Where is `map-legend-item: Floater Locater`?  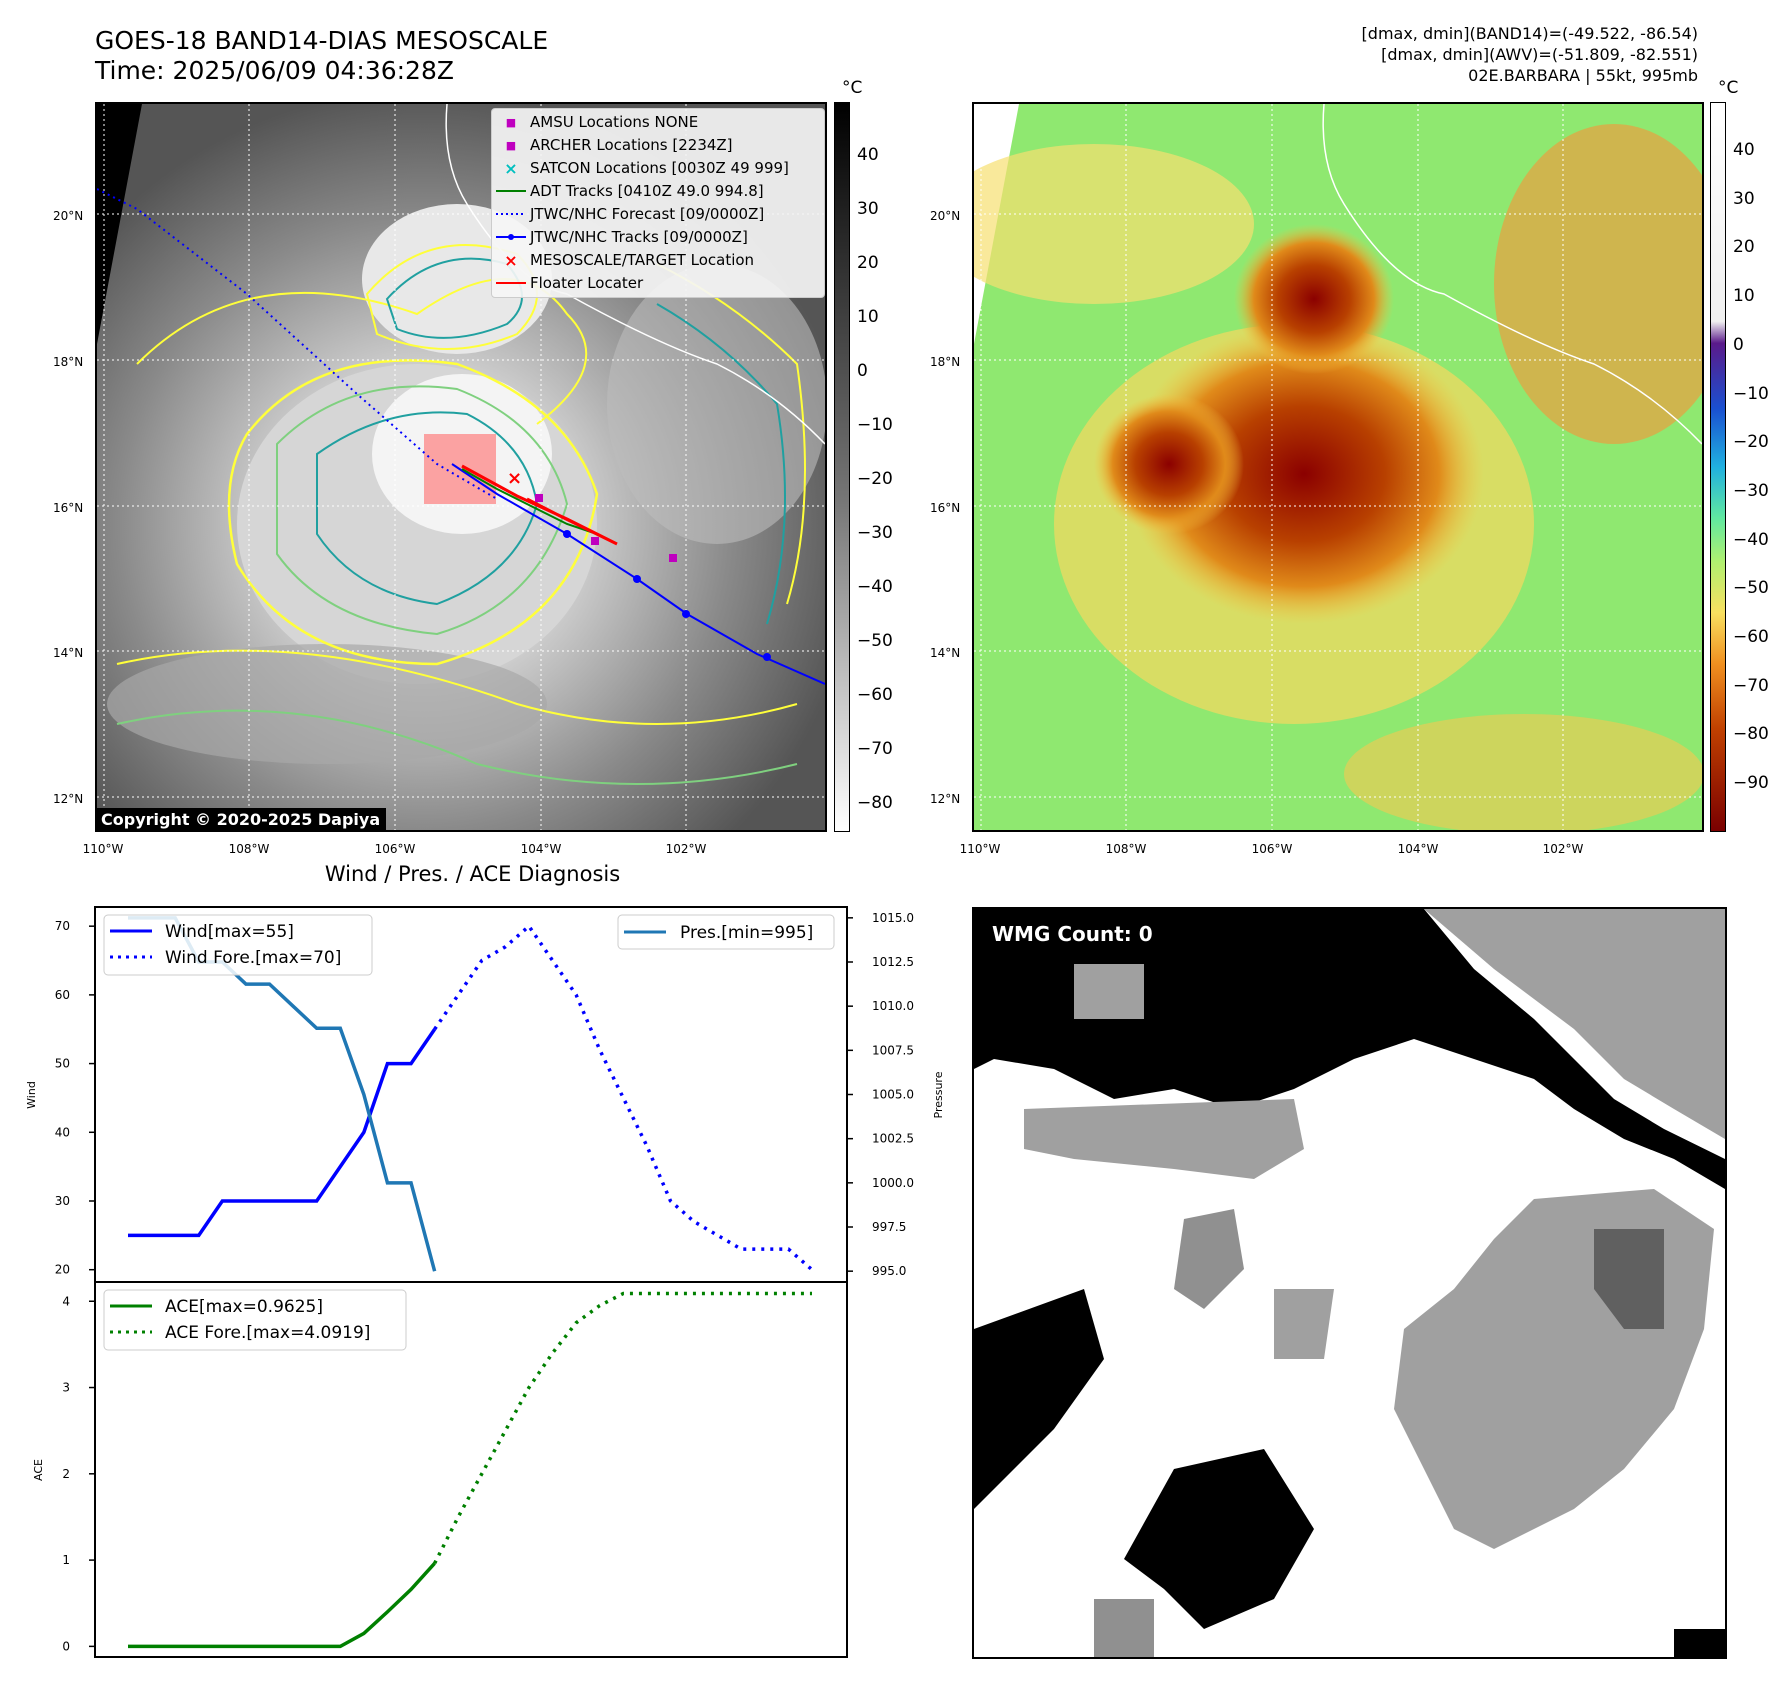 map-legend-item: Floater Locater is located at coordinates (658, 283).